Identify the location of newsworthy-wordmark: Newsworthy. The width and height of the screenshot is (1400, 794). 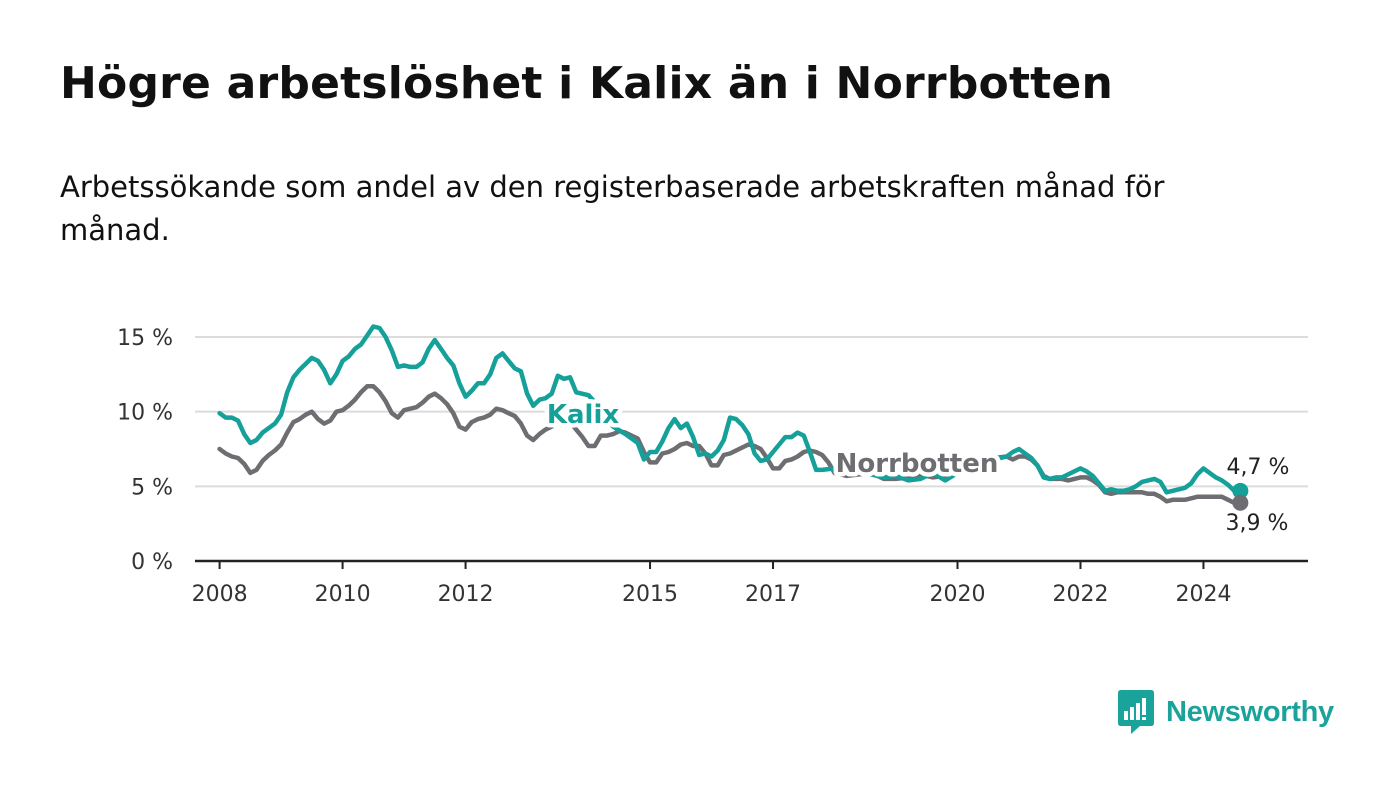
(1250, 711).